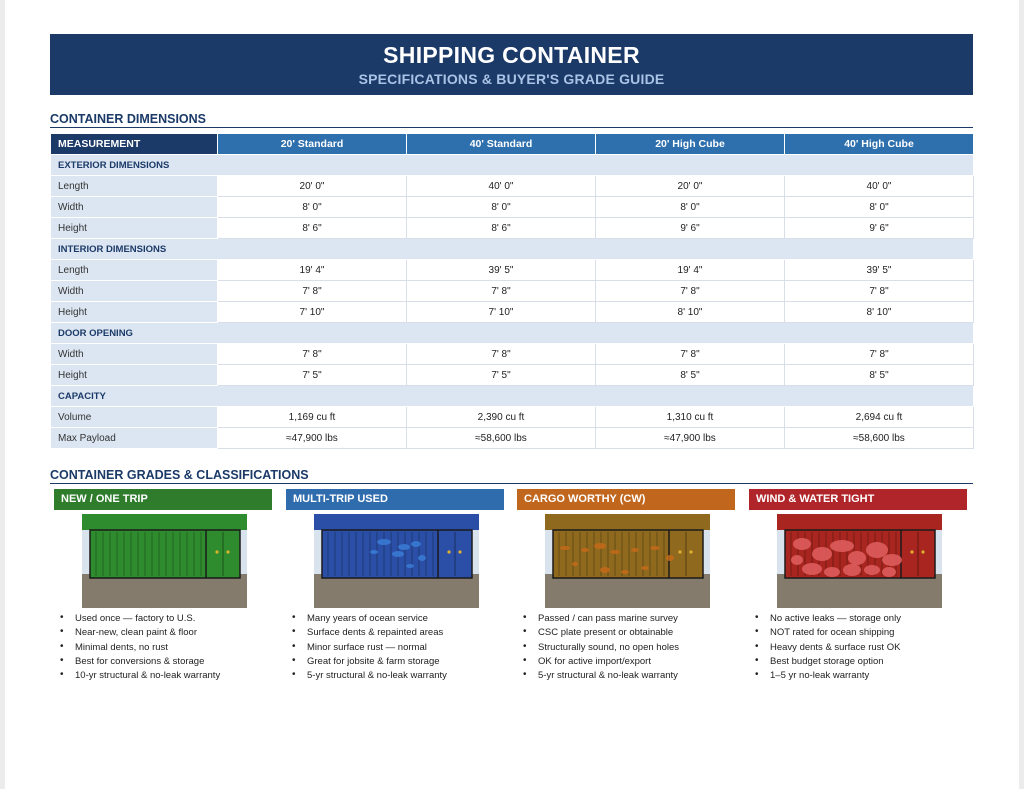 The image size is (1024, 789). Describe the element at coordinates (395, 662) in the screenshot. I see `list-item: Great for jobsite & farm storage` at that location.